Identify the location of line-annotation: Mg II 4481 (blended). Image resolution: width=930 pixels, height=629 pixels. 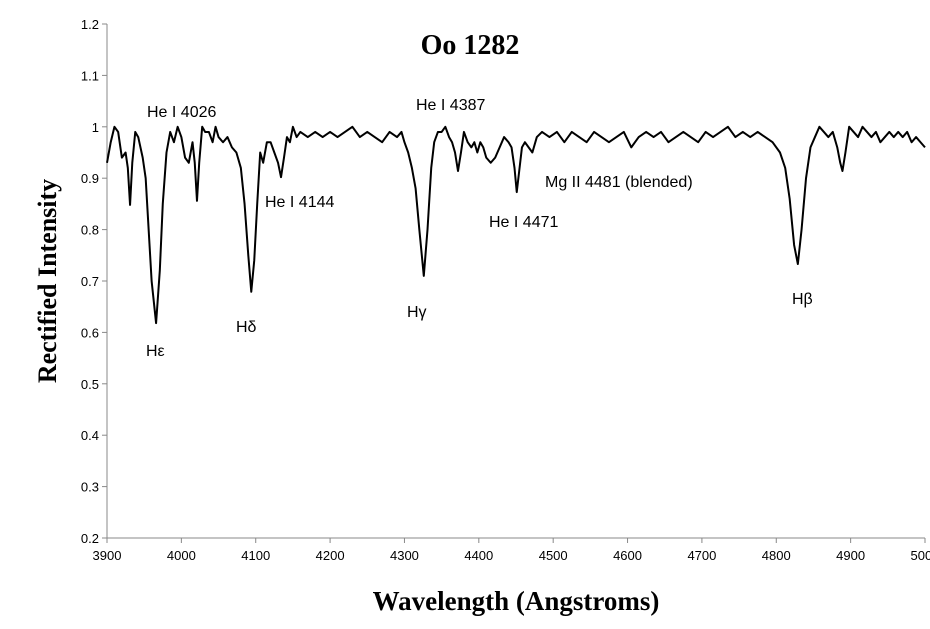
(619, 182).